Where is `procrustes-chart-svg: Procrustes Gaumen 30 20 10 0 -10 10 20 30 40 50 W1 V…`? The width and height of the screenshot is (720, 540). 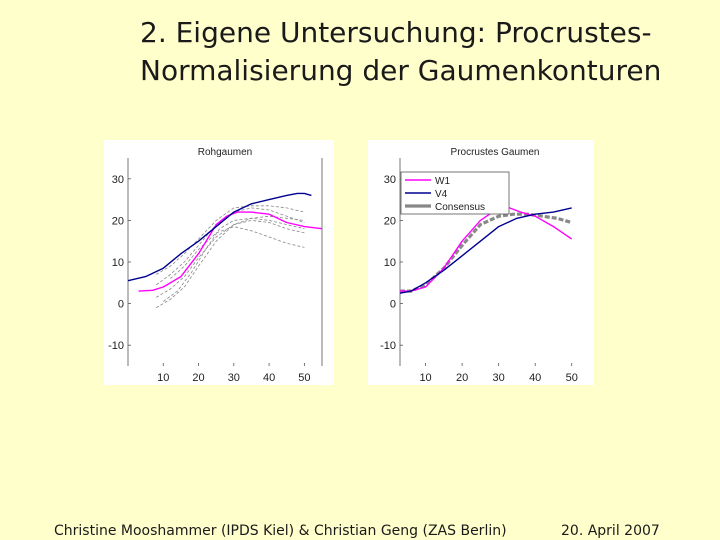
procrustes-chart-svg: Procrustes Gaumen 30 20 10 0 -10 10 20 30 40 50 W1 V… is located at coordinates (479, 265).